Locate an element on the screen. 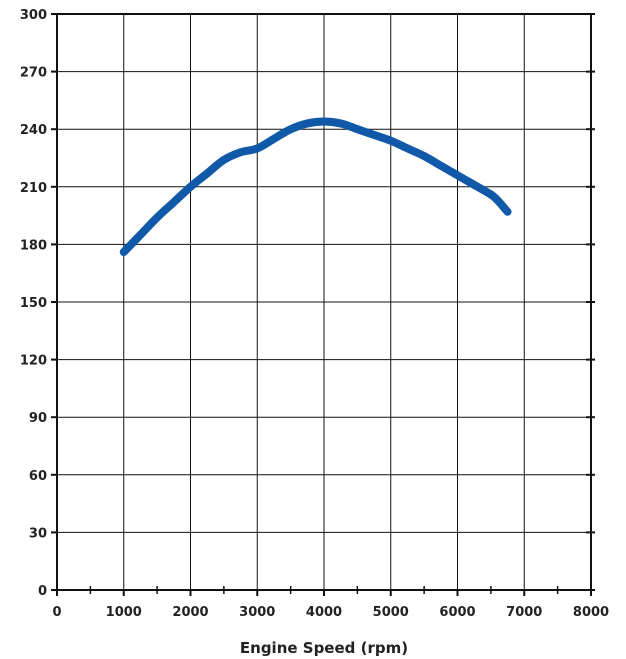  y-tick-label: 0 is located at coordinates (42, 591).